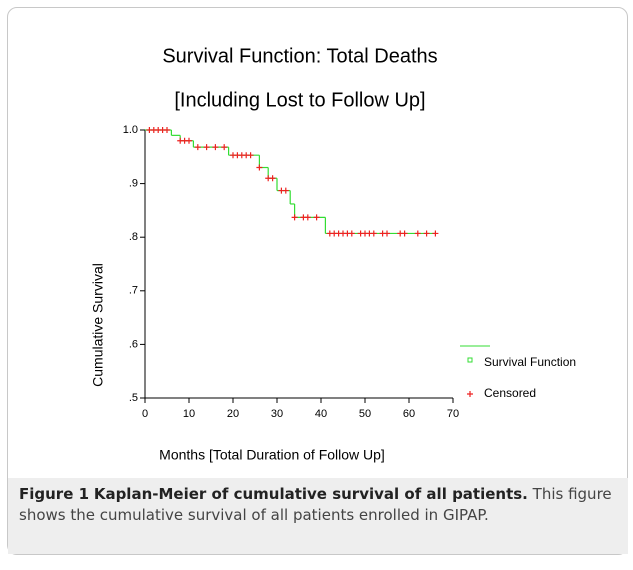 This screenshot has height=570, width=633. Describe the element at coordinates (453, 414) in the screenshot. I see `x-tick-label: 70` at that location.